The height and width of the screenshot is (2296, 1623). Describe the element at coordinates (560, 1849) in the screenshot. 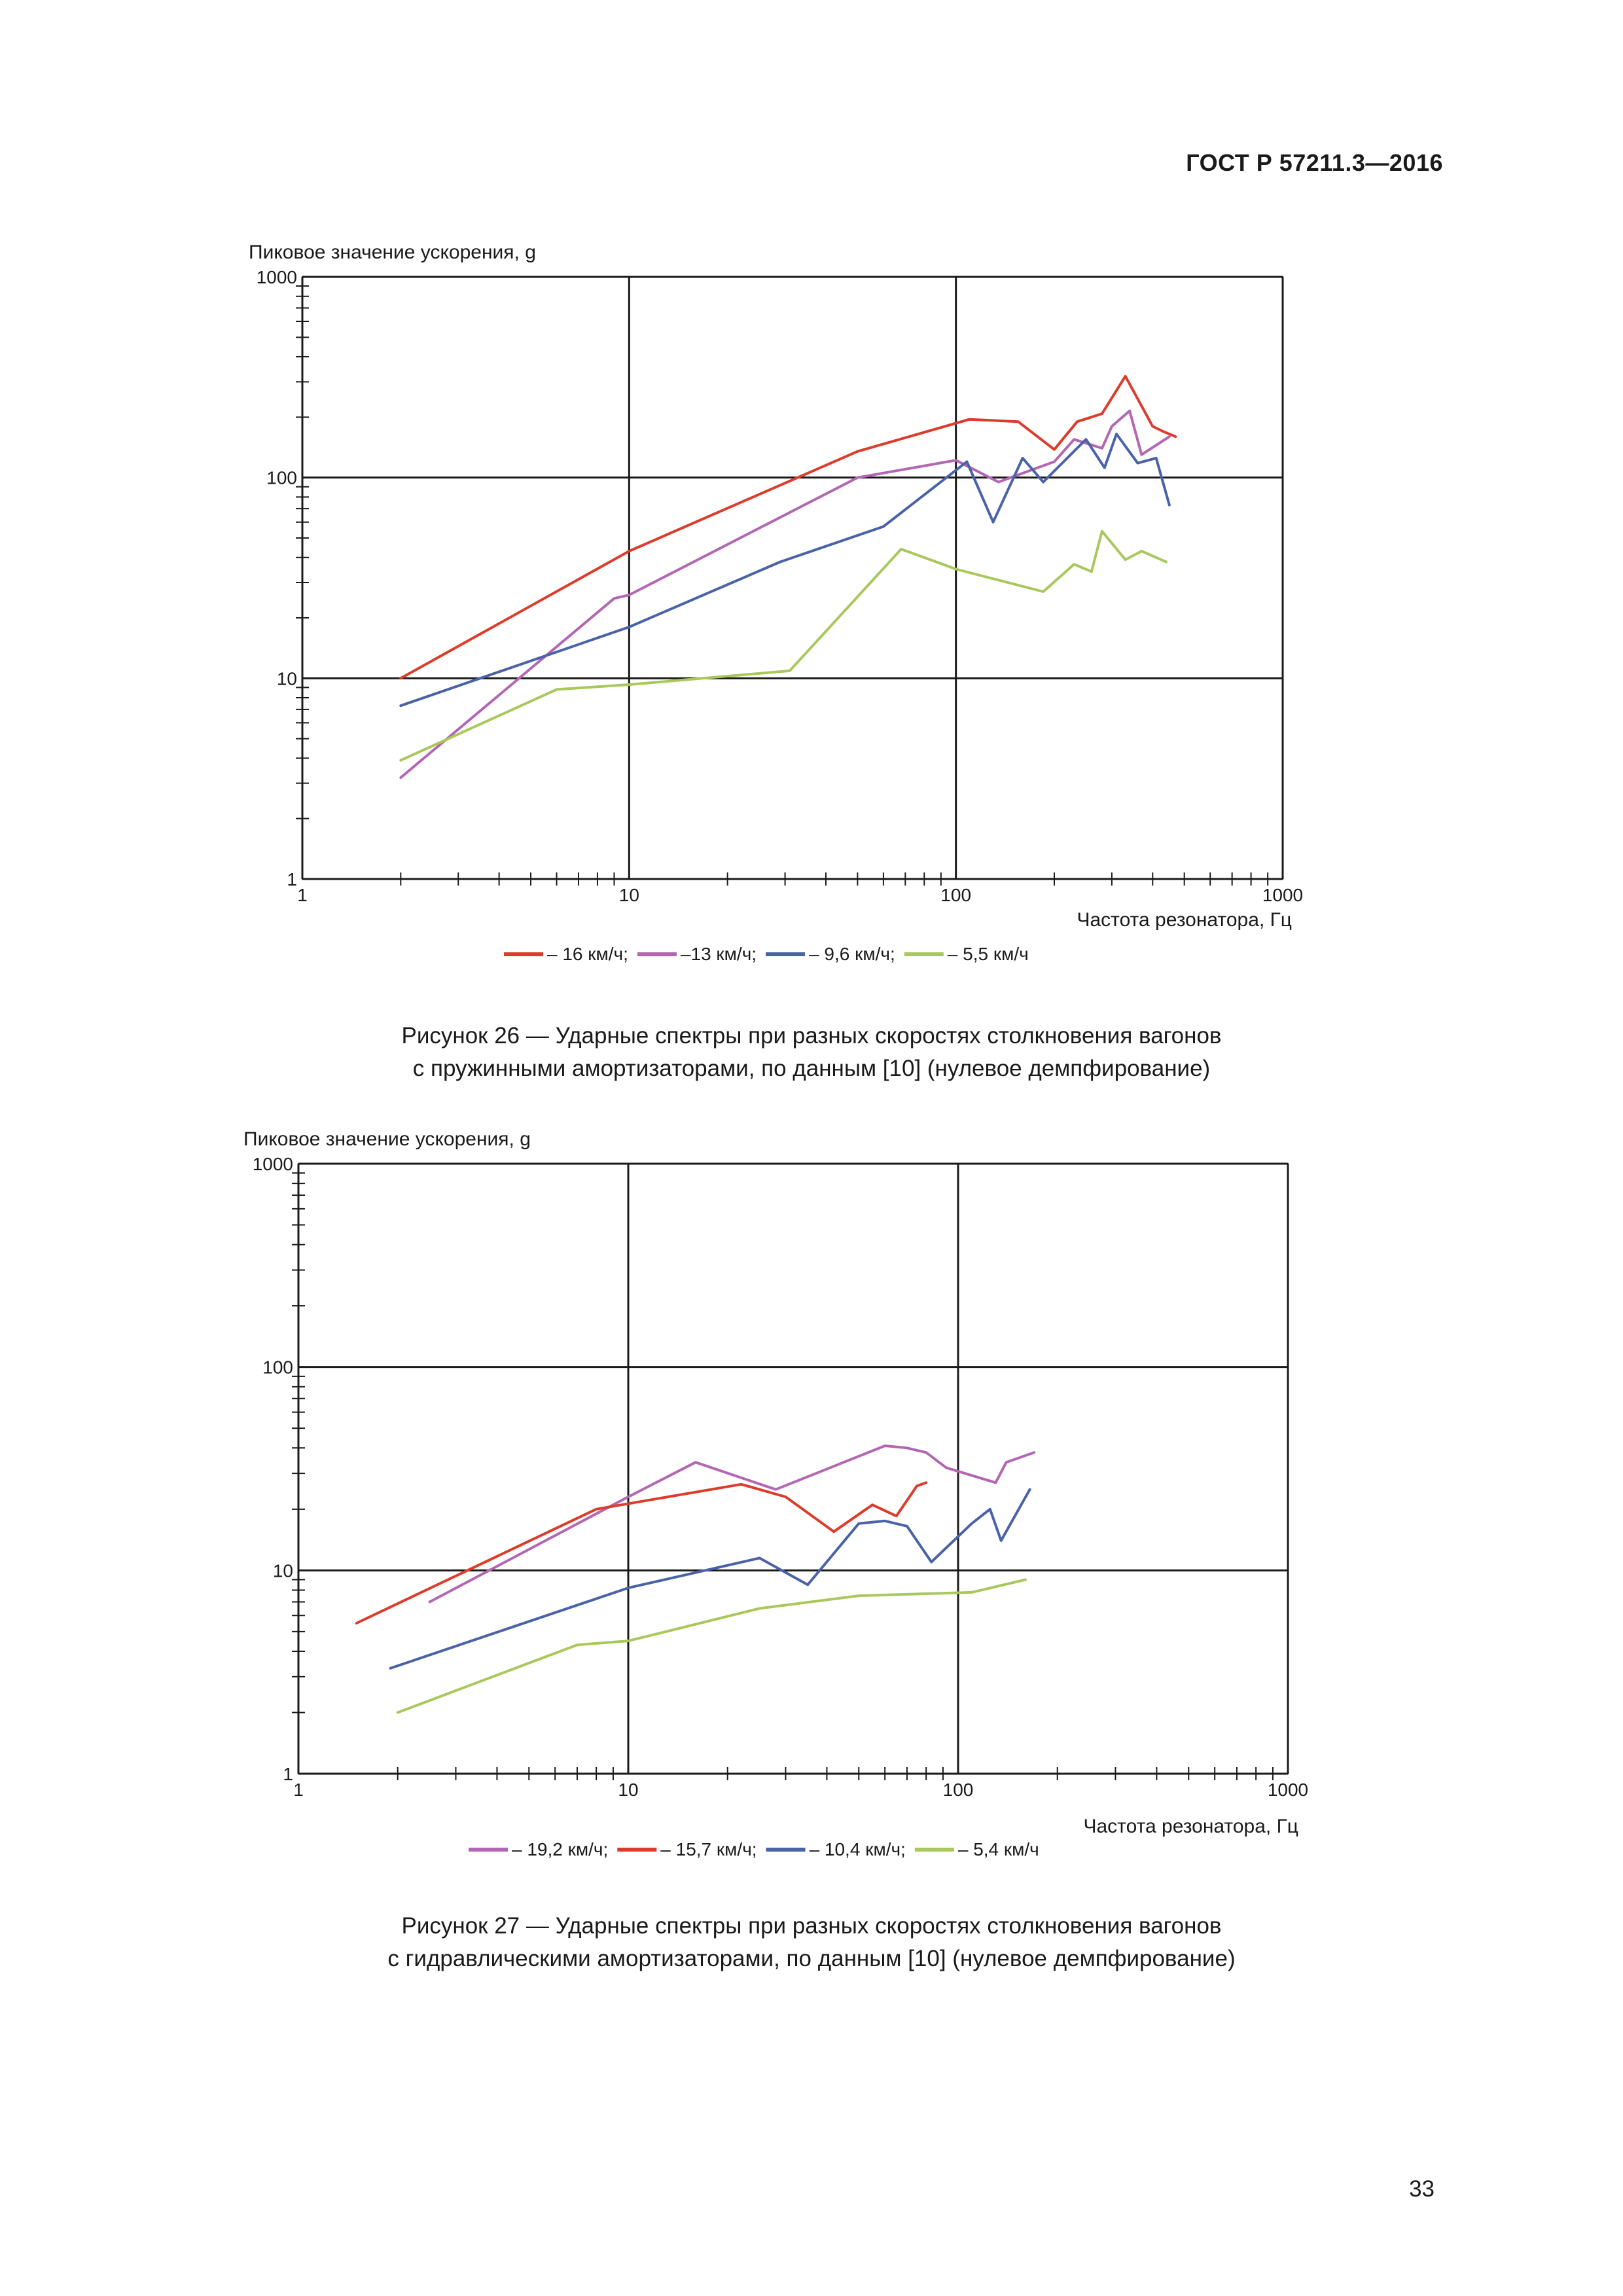

I see `legend-label-1: – 19,2 км/ч;` at that location.